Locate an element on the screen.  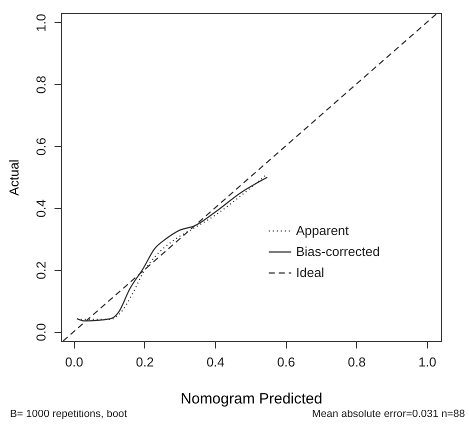
text: B= 1000 repetitions, boot is located at coordinates (69, 414).